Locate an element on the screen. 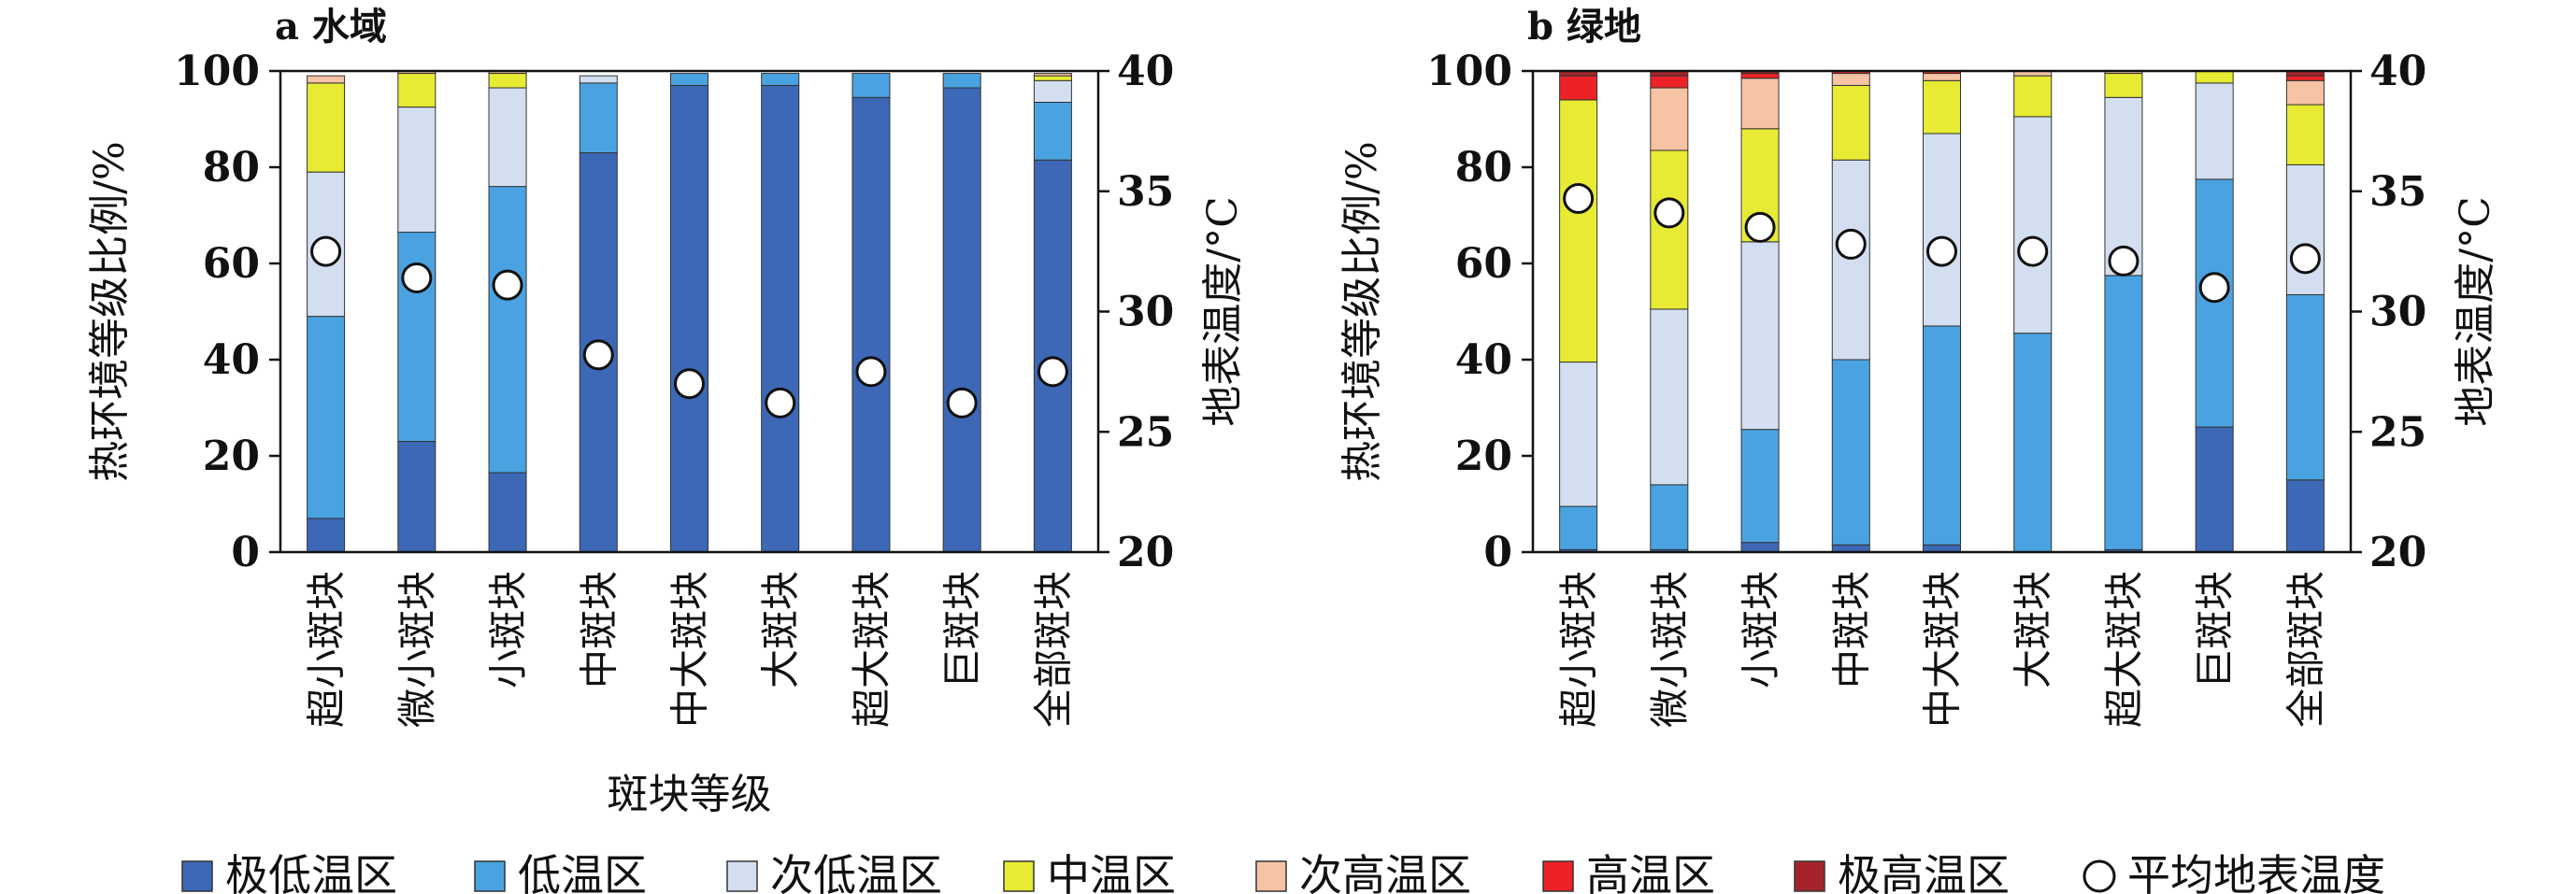 The width and height of the screenshot is (2576, 894). legend-label: 中温区 is located at coordinates (1111, 872).